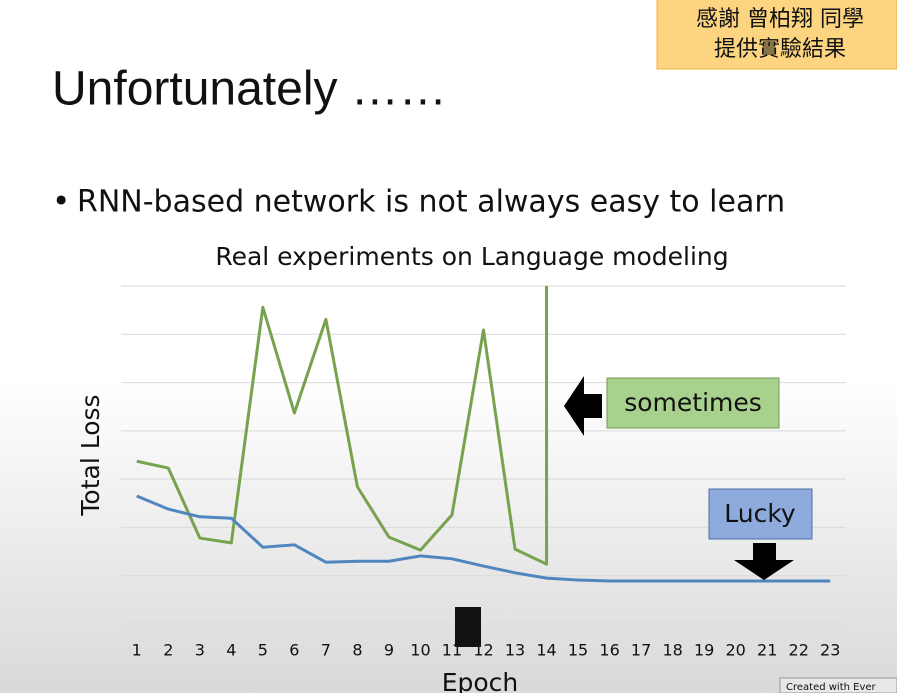  Describe the element at coordinates (389, 650) in the screenshot. I see `x-tick-label: 9` at that location.